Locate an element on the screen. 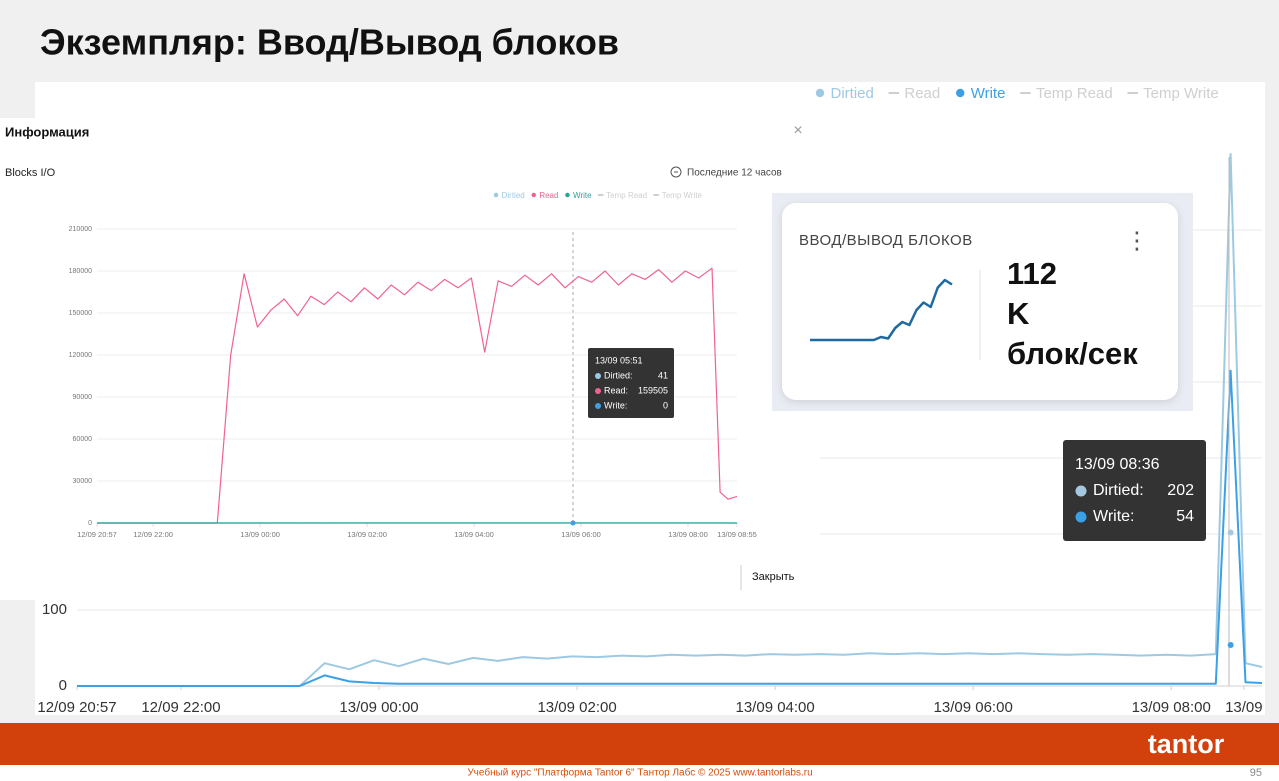  footer-band is located at coordinates (639, 744).